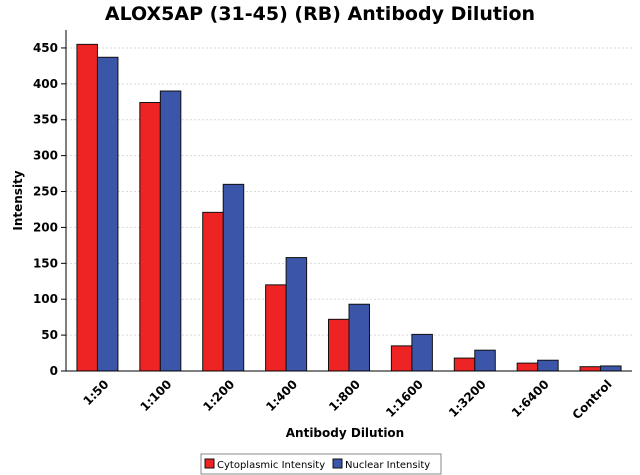  What do you see at coordinates (344, 395) in the screenshot?
I see `x-tick-label: 1:800` at bounding box center [344, 395].